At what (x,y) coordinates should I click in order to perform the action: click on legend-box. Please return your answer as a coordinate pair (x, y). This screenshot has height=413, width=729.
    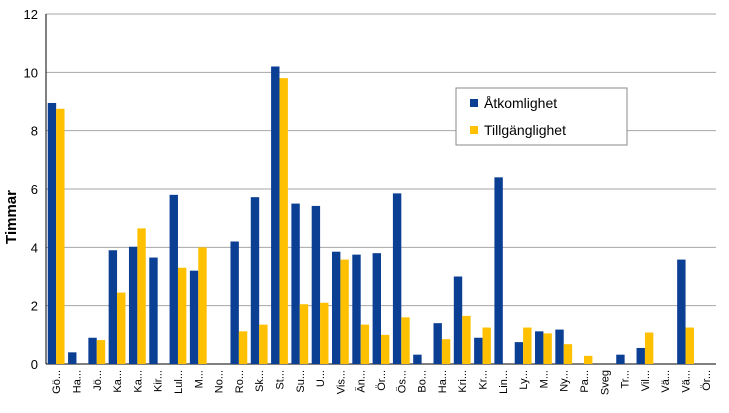
    Looking at the image, I should click on (541, 116).